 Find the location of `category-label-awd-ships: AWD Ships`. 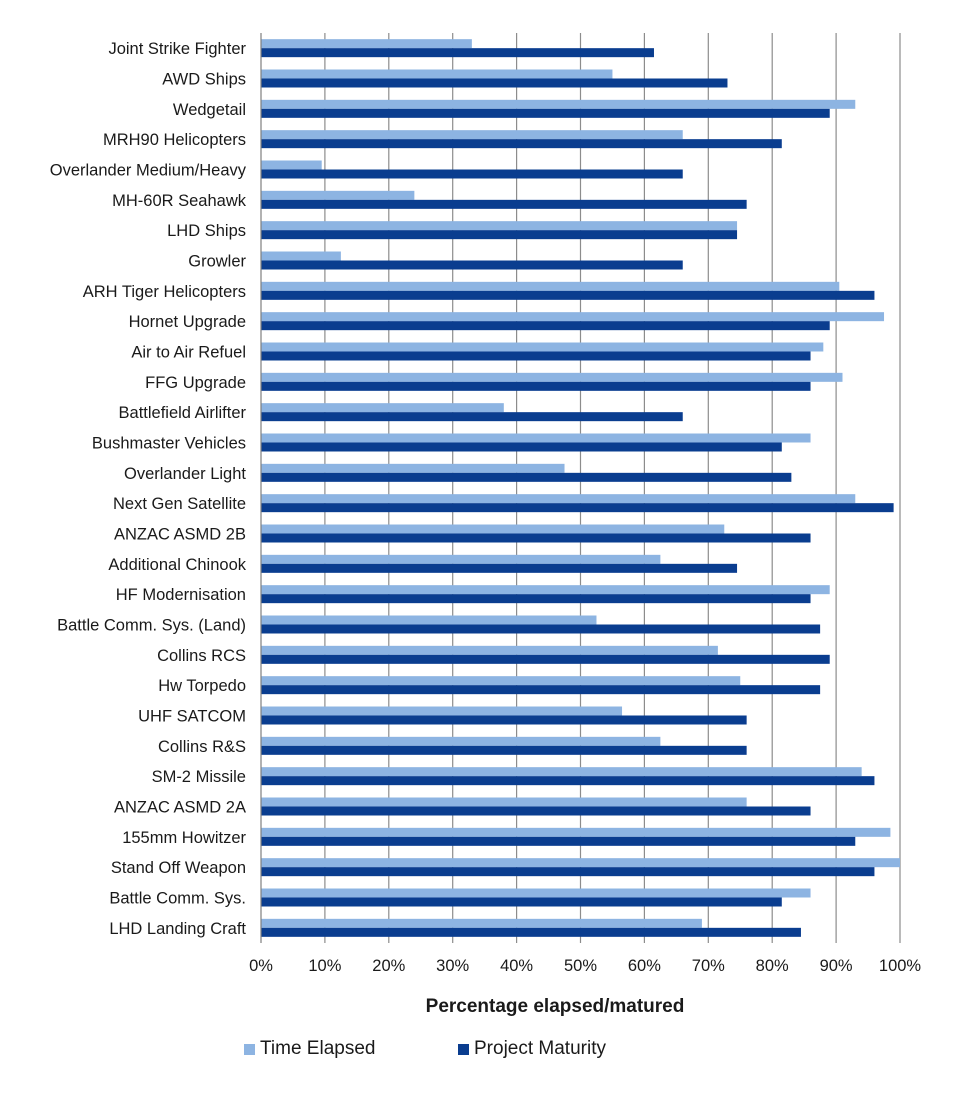

category-label-awd-ships: AWD Ships is located at coordinates (204, 80).